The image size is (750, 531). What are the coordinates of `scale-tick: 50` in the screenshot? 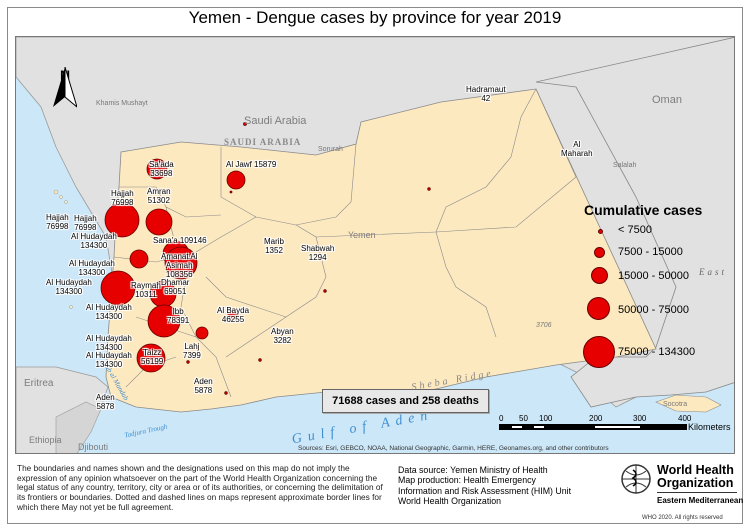 It's located at (523, 418).